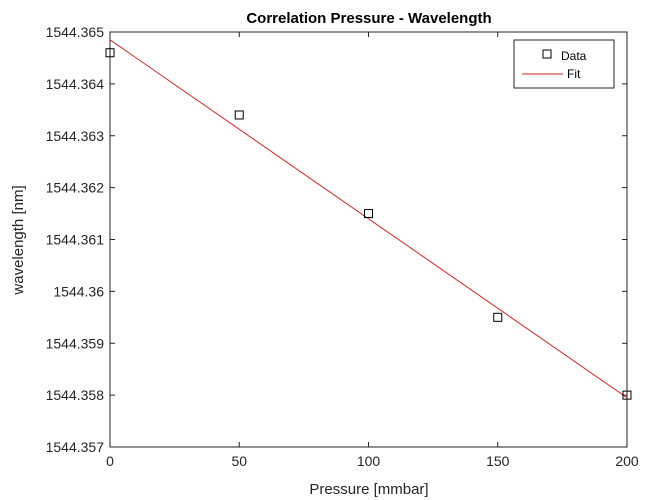 This screenshot has width=649, height=500. Describe the element at coordinates (368, 489) in the screenshot. I see `x-axis-label: Pressure [mmbar]` at that location.